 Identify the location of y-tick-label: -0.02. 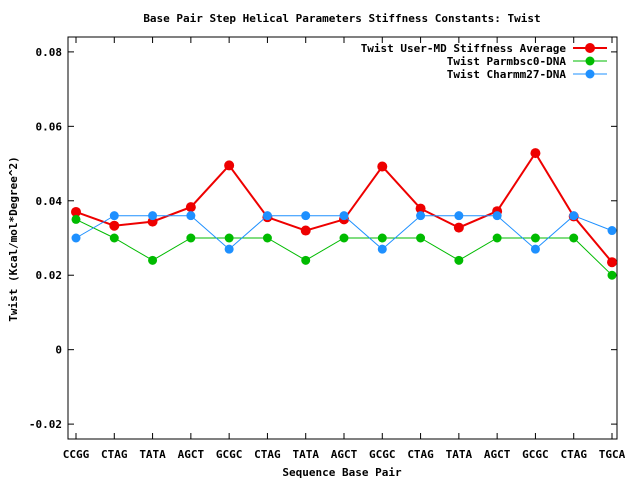
(45, 424).